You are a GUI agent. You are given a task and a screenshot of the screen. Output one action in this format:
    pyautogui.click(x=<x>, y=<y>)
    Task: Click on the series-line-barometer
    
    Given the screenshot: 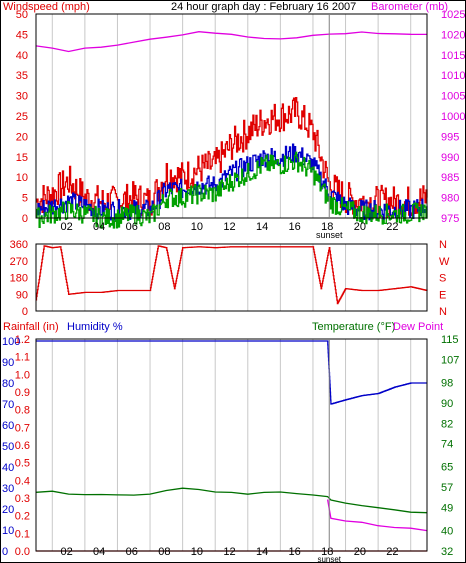 What is the action you would take?
    pyautogui.click(x=231, y=42)
    